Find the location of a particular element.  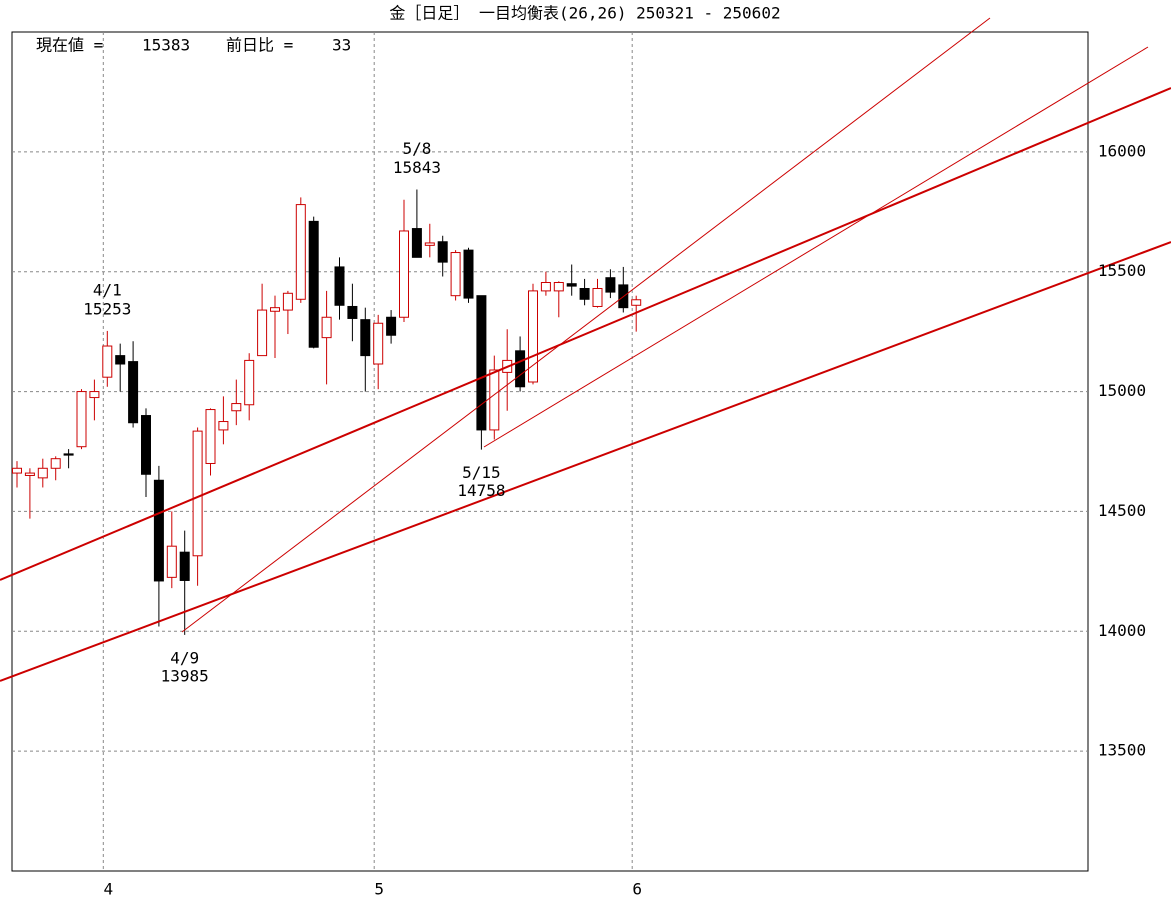

annotation-date: 5/8 is located at coordinates (416, 148).